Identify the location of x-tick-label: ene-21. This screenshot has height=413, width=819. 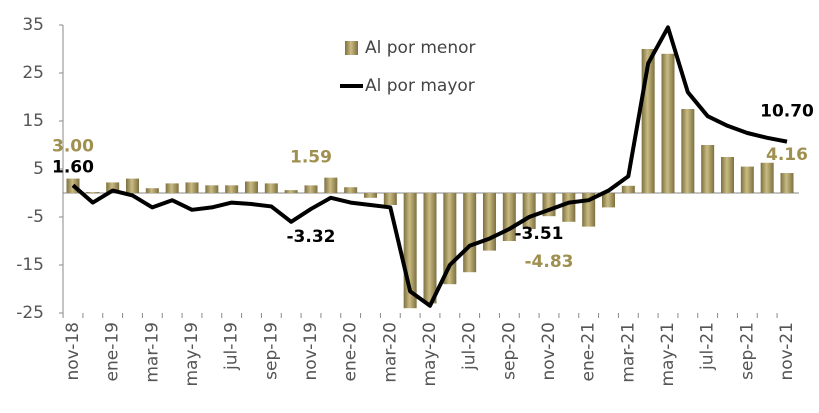
(589, 351).